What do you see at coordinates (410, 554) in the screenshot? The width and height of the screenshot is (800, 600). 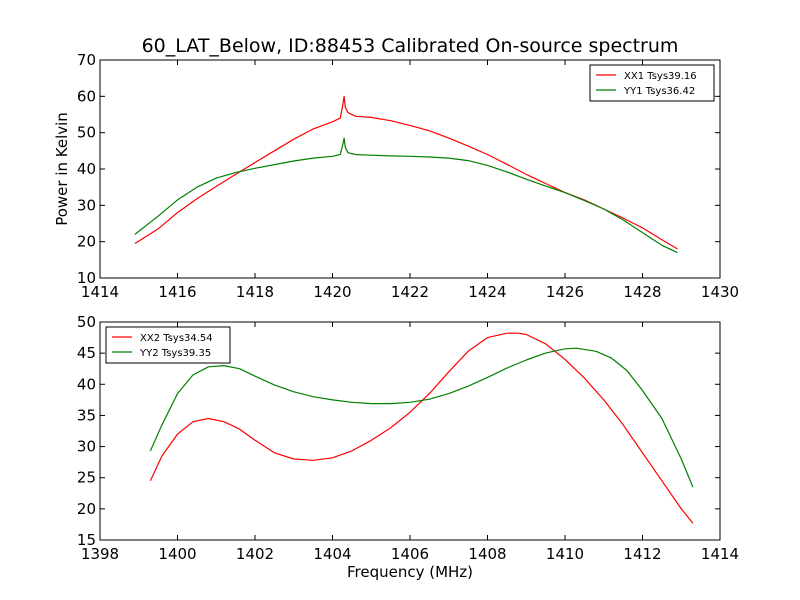 I see `x-tick-label: 1406` at bounding box center [410, 554].